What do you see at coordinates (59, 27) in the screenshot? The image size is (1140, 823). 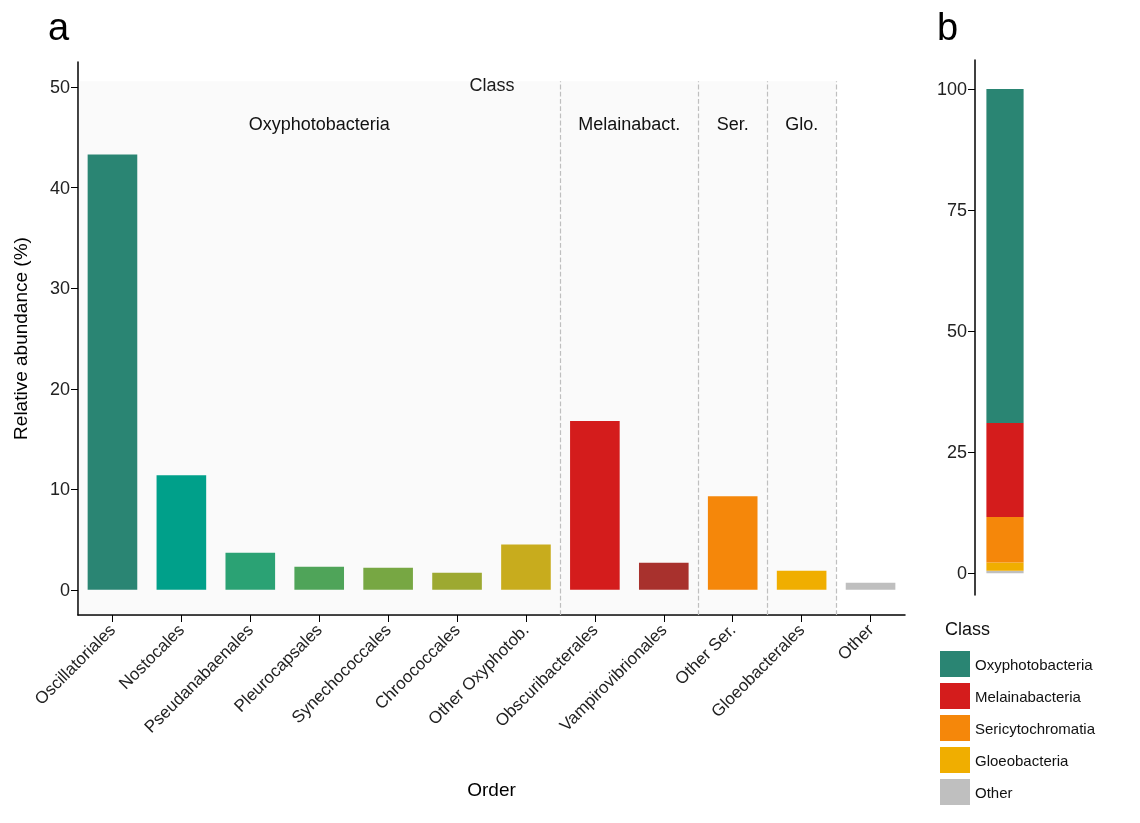 I see `chart-title: a` at bounding box center [59, 27].